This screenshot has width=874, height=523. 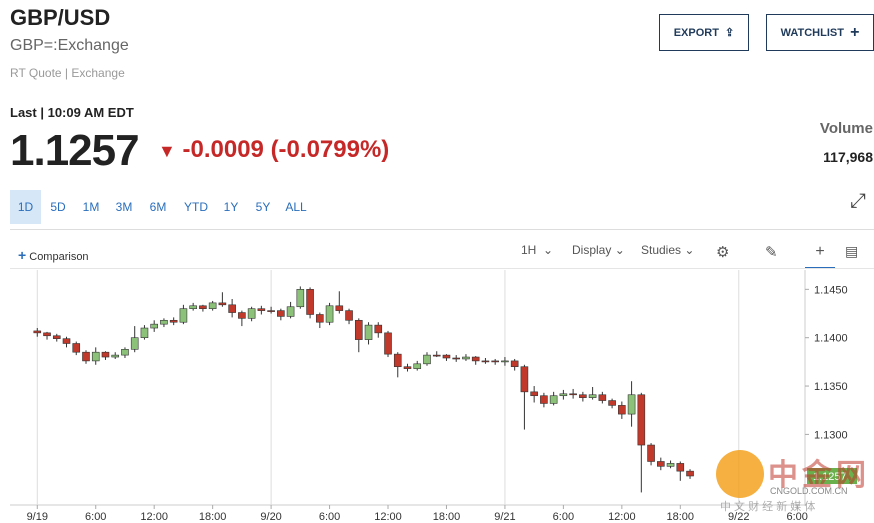 I want to click on expand-icon: ⤢, so click(x=858, y=201).